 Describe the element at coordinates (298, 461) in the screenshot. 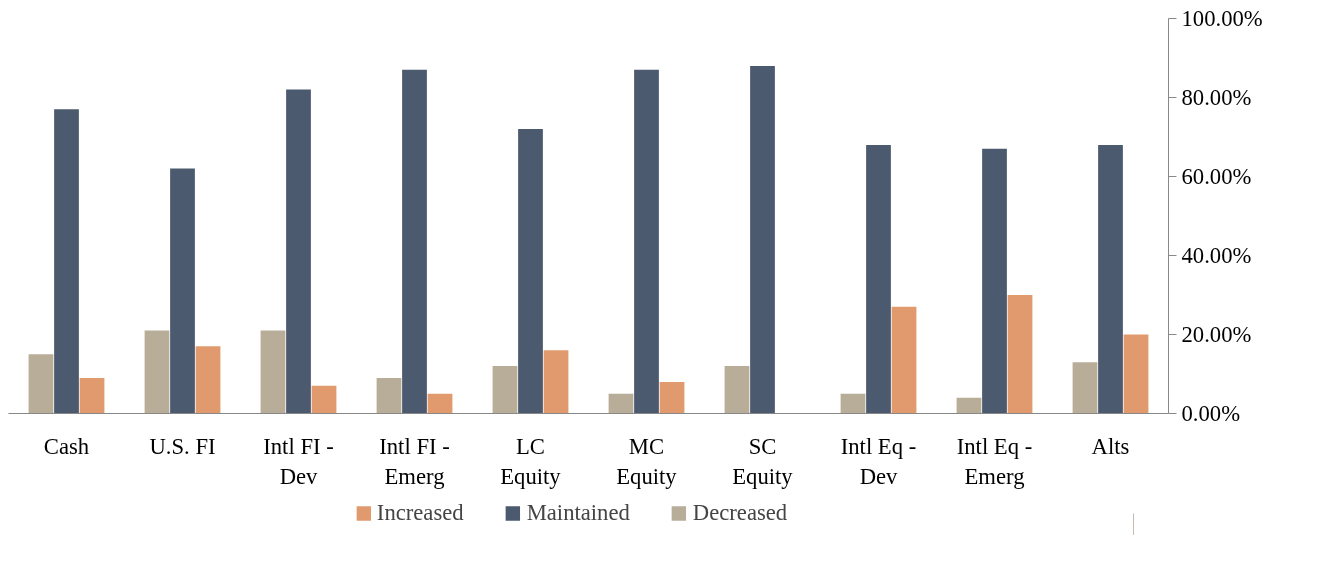

I see `x-tick-label: Intl FI - Dev` at that location.